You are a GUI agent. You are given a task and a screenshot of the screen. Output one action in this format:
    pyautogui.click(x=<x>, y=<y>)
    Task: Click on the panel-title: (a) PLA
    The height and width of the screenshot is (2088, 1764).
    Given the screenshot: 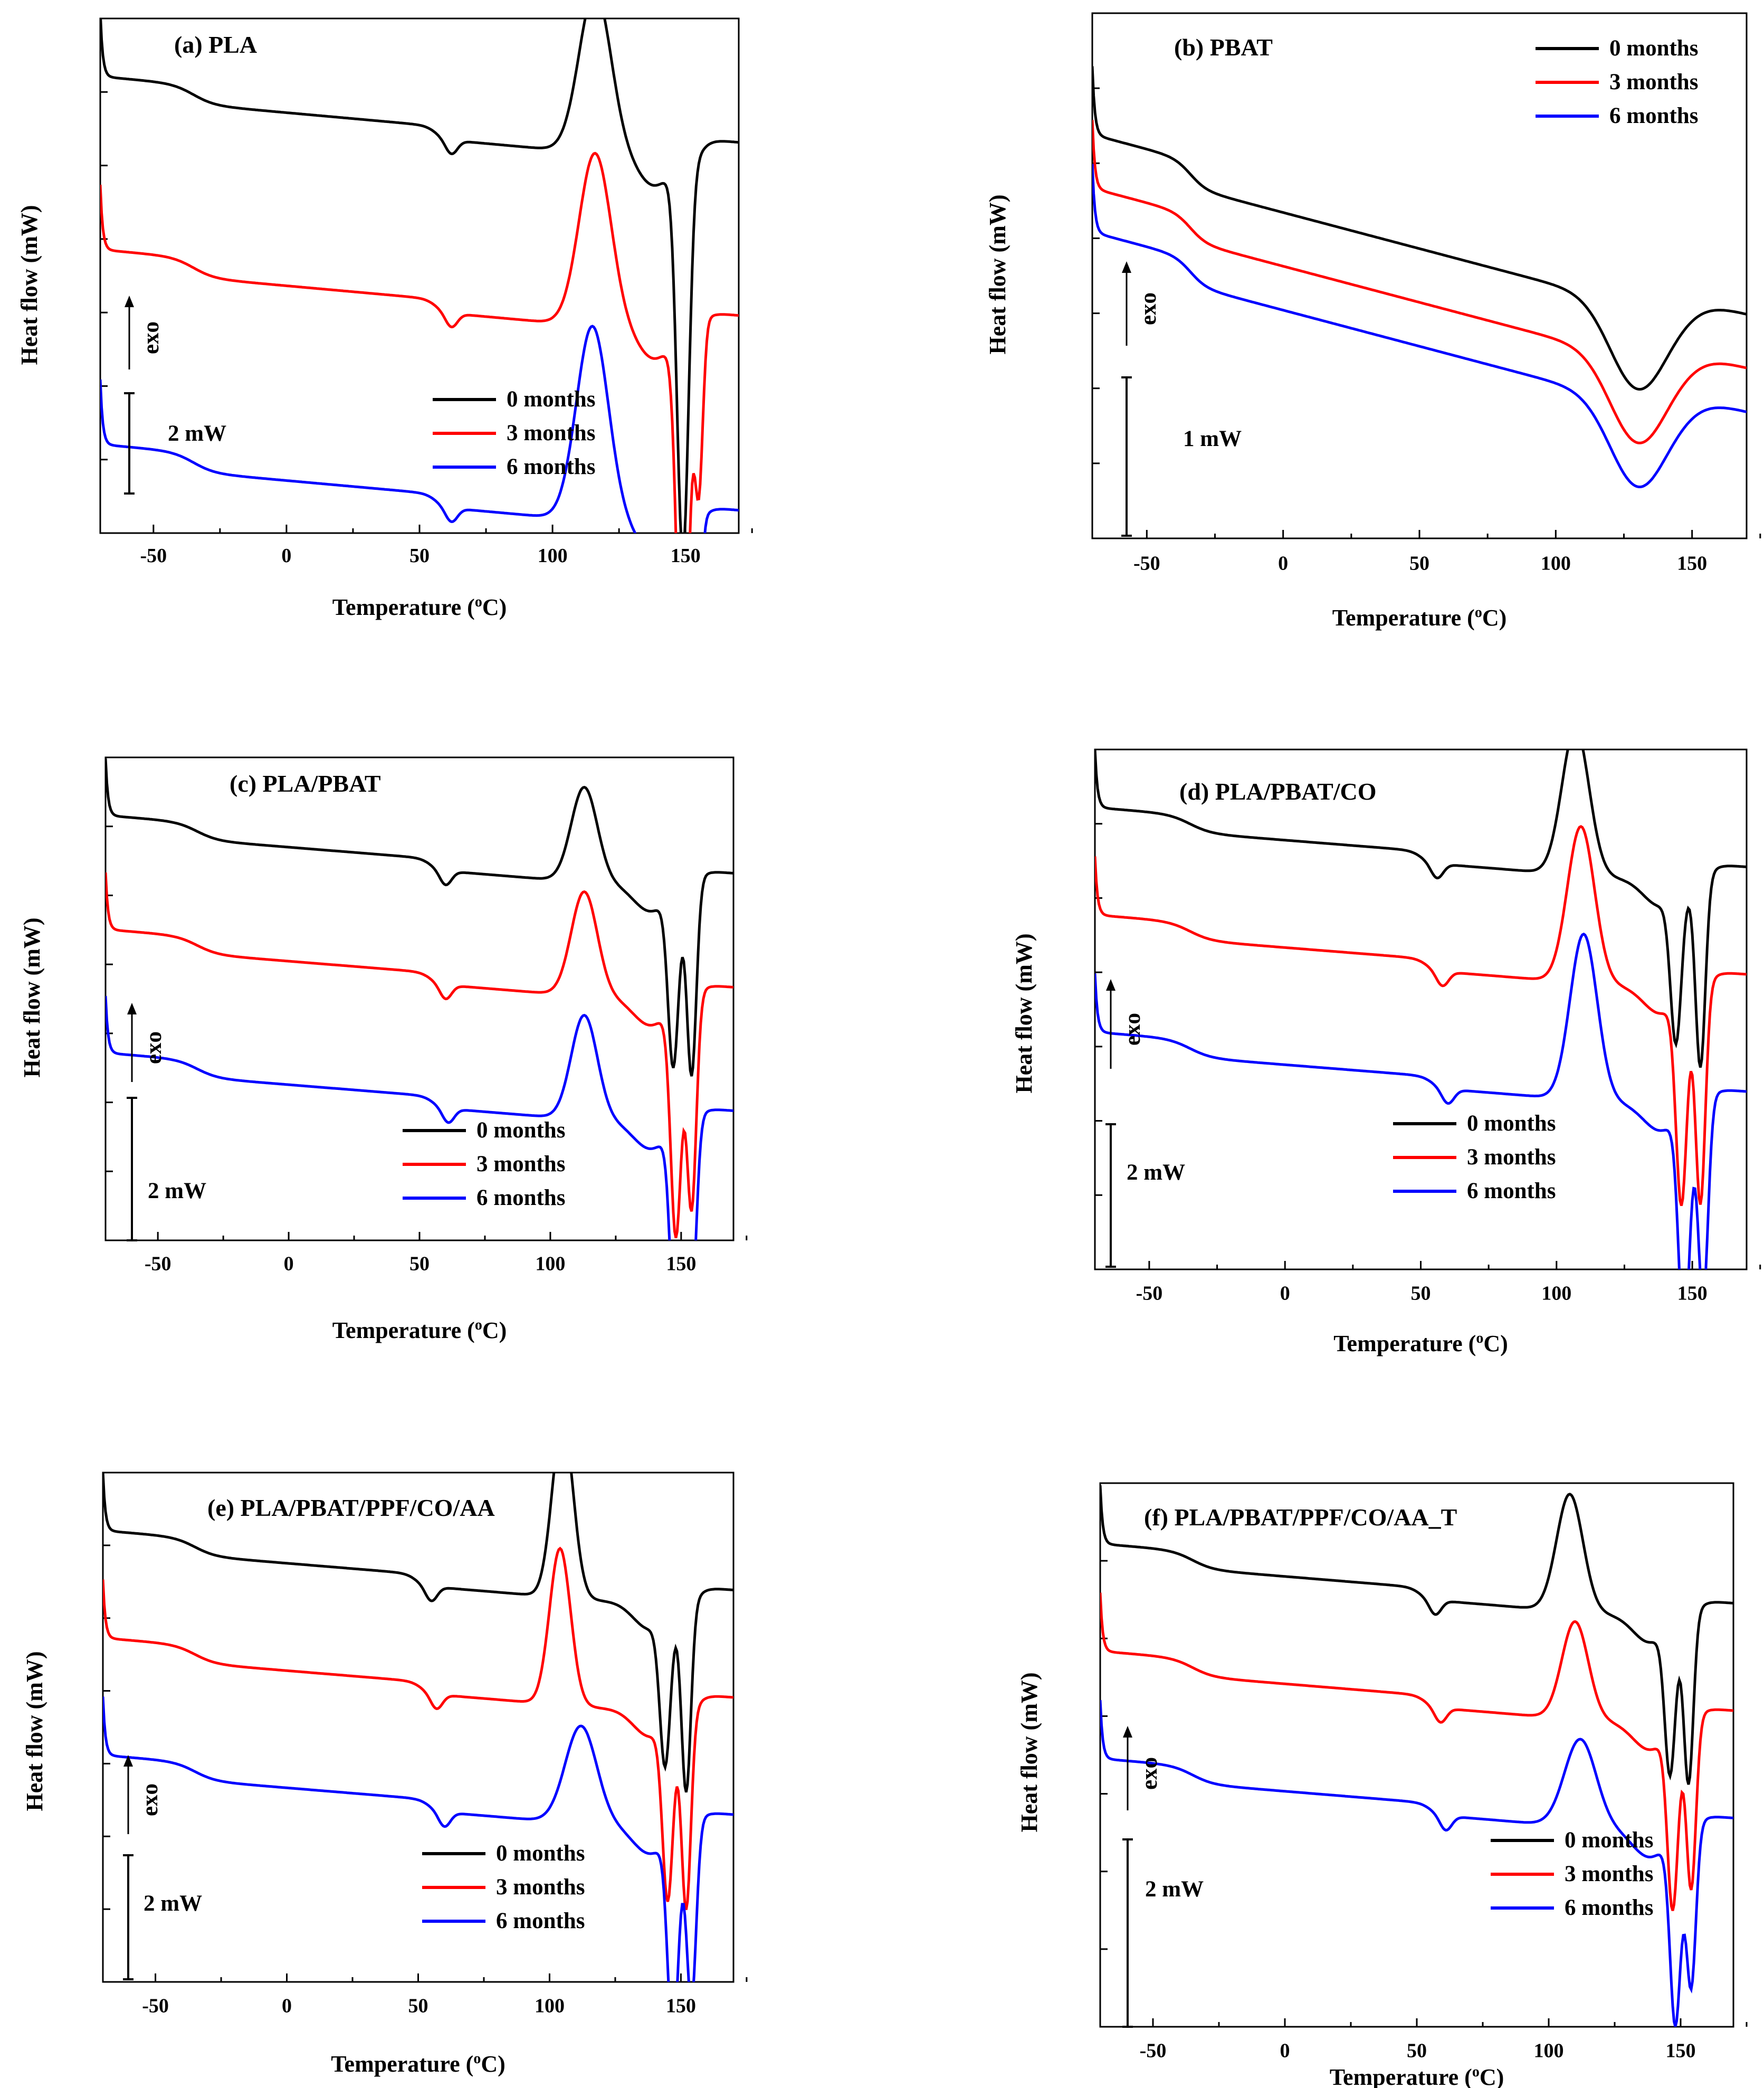 What is the action you would take?
    pyautogui.click(x=216, y=44)
    